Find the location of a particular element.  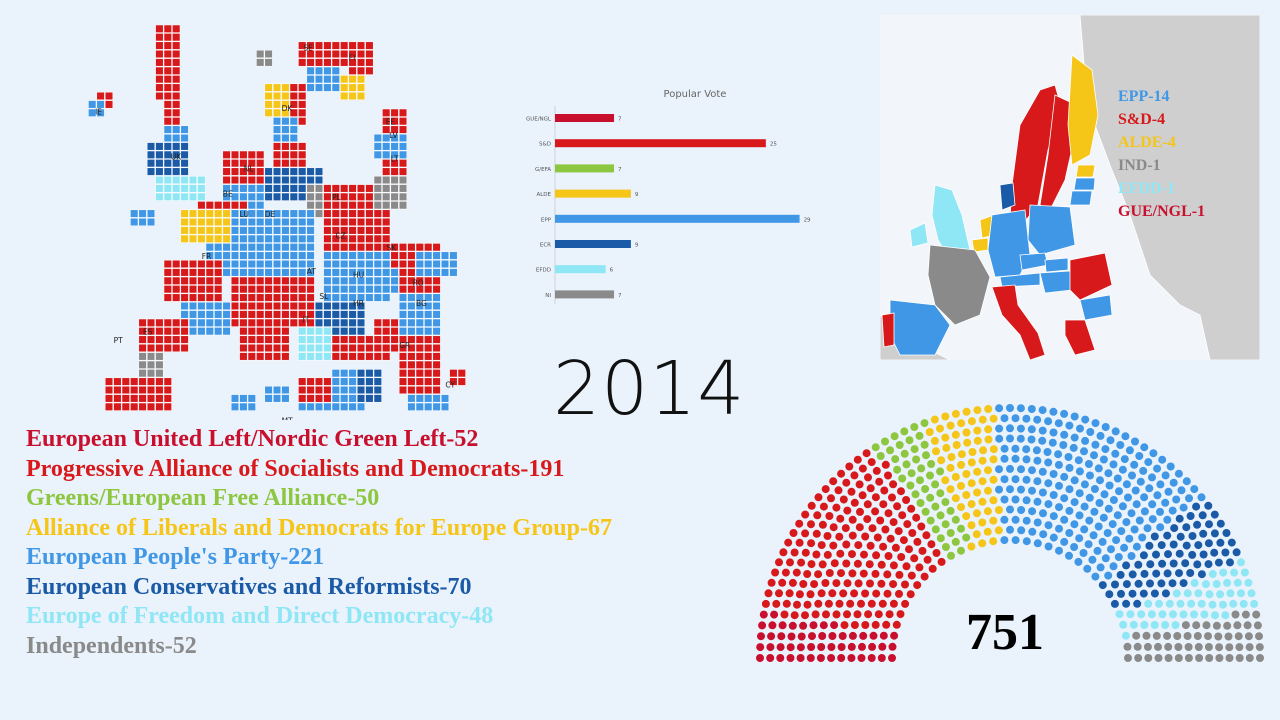

country-code-pl: PL is located at coordinates (337, 197).